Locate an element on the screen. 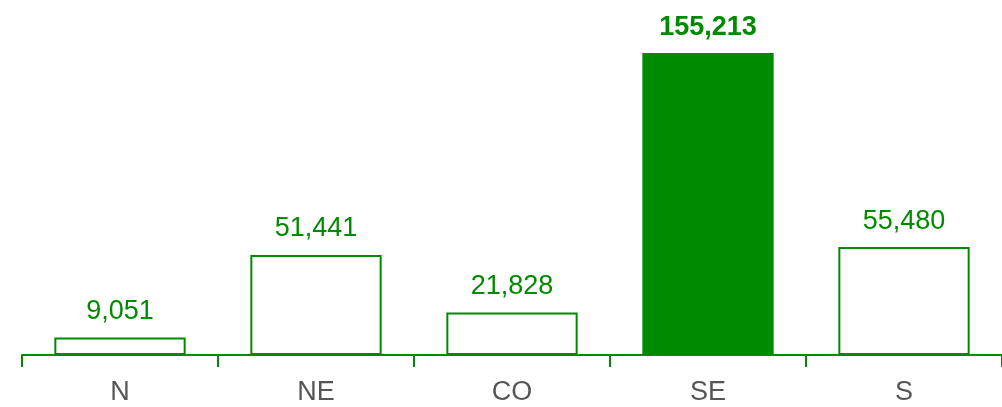 The height and width of the screenshot is (407, 1002). x-tick-label: CO is located at coordinates (512, 390).